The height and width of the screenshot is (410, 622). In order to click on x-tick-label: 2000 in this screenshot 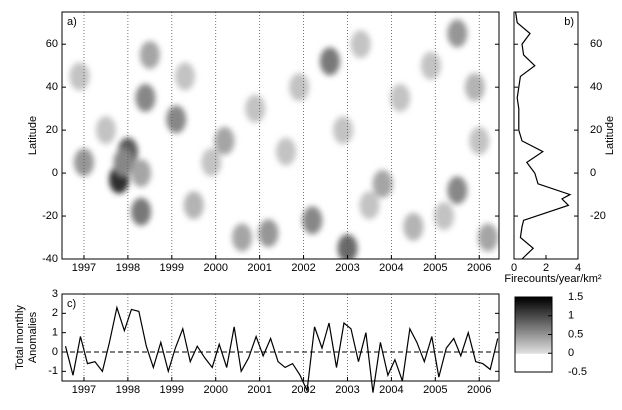, I will do `click(215, 268)`.